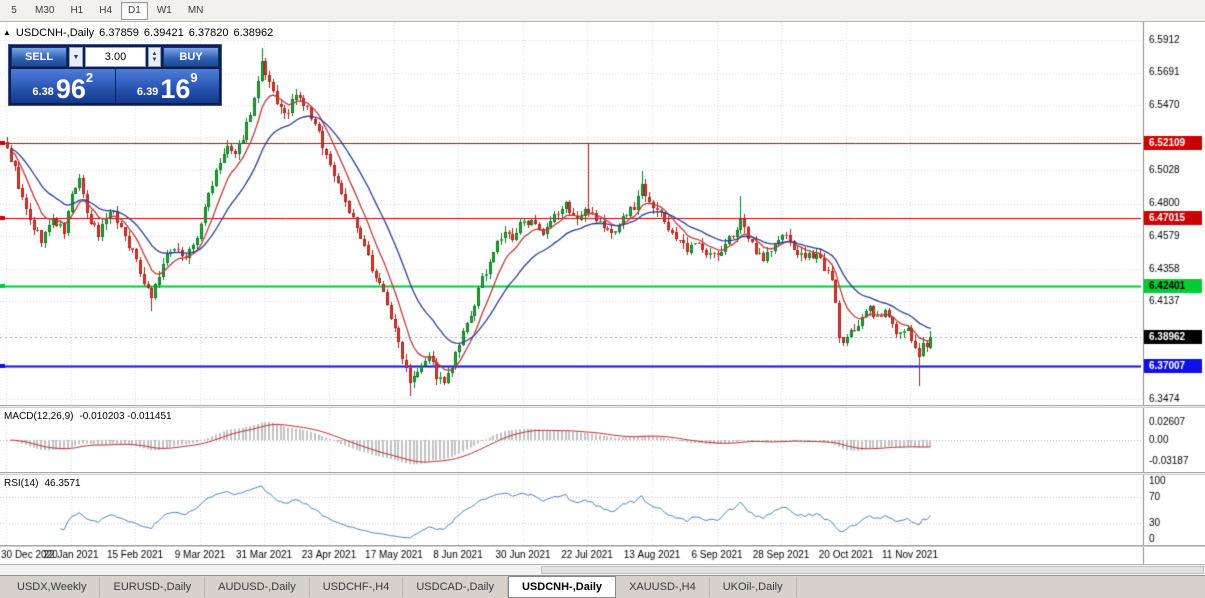  Describe the element at coordinates (154, 54) in the screenshot. I see `spin-up-icon: ▲` at that location.